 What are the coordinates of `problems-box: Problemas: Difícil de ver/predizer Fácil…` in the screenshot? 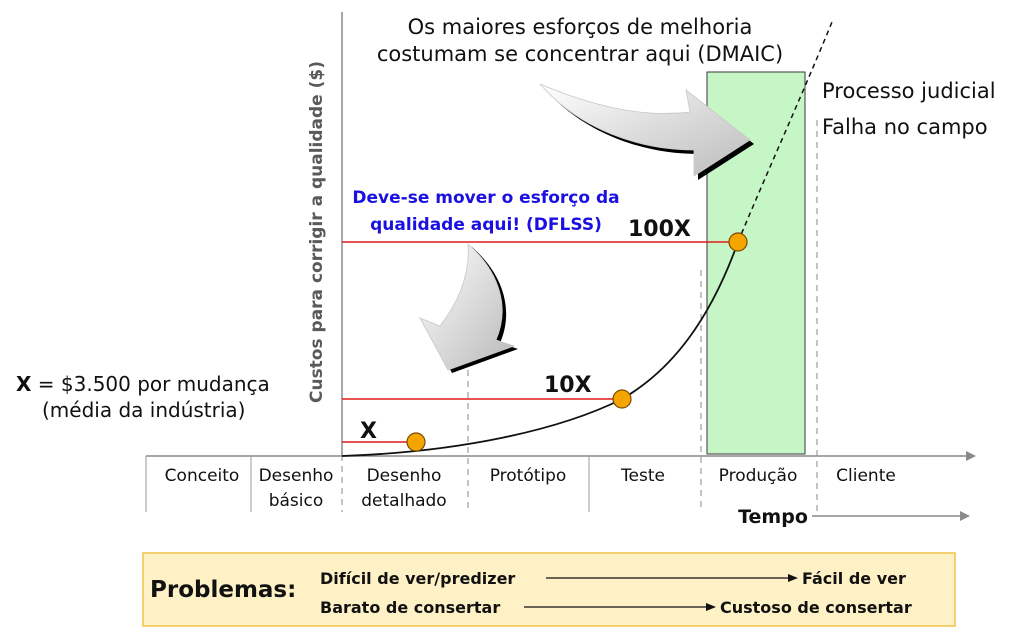 It's located at (549, 589).